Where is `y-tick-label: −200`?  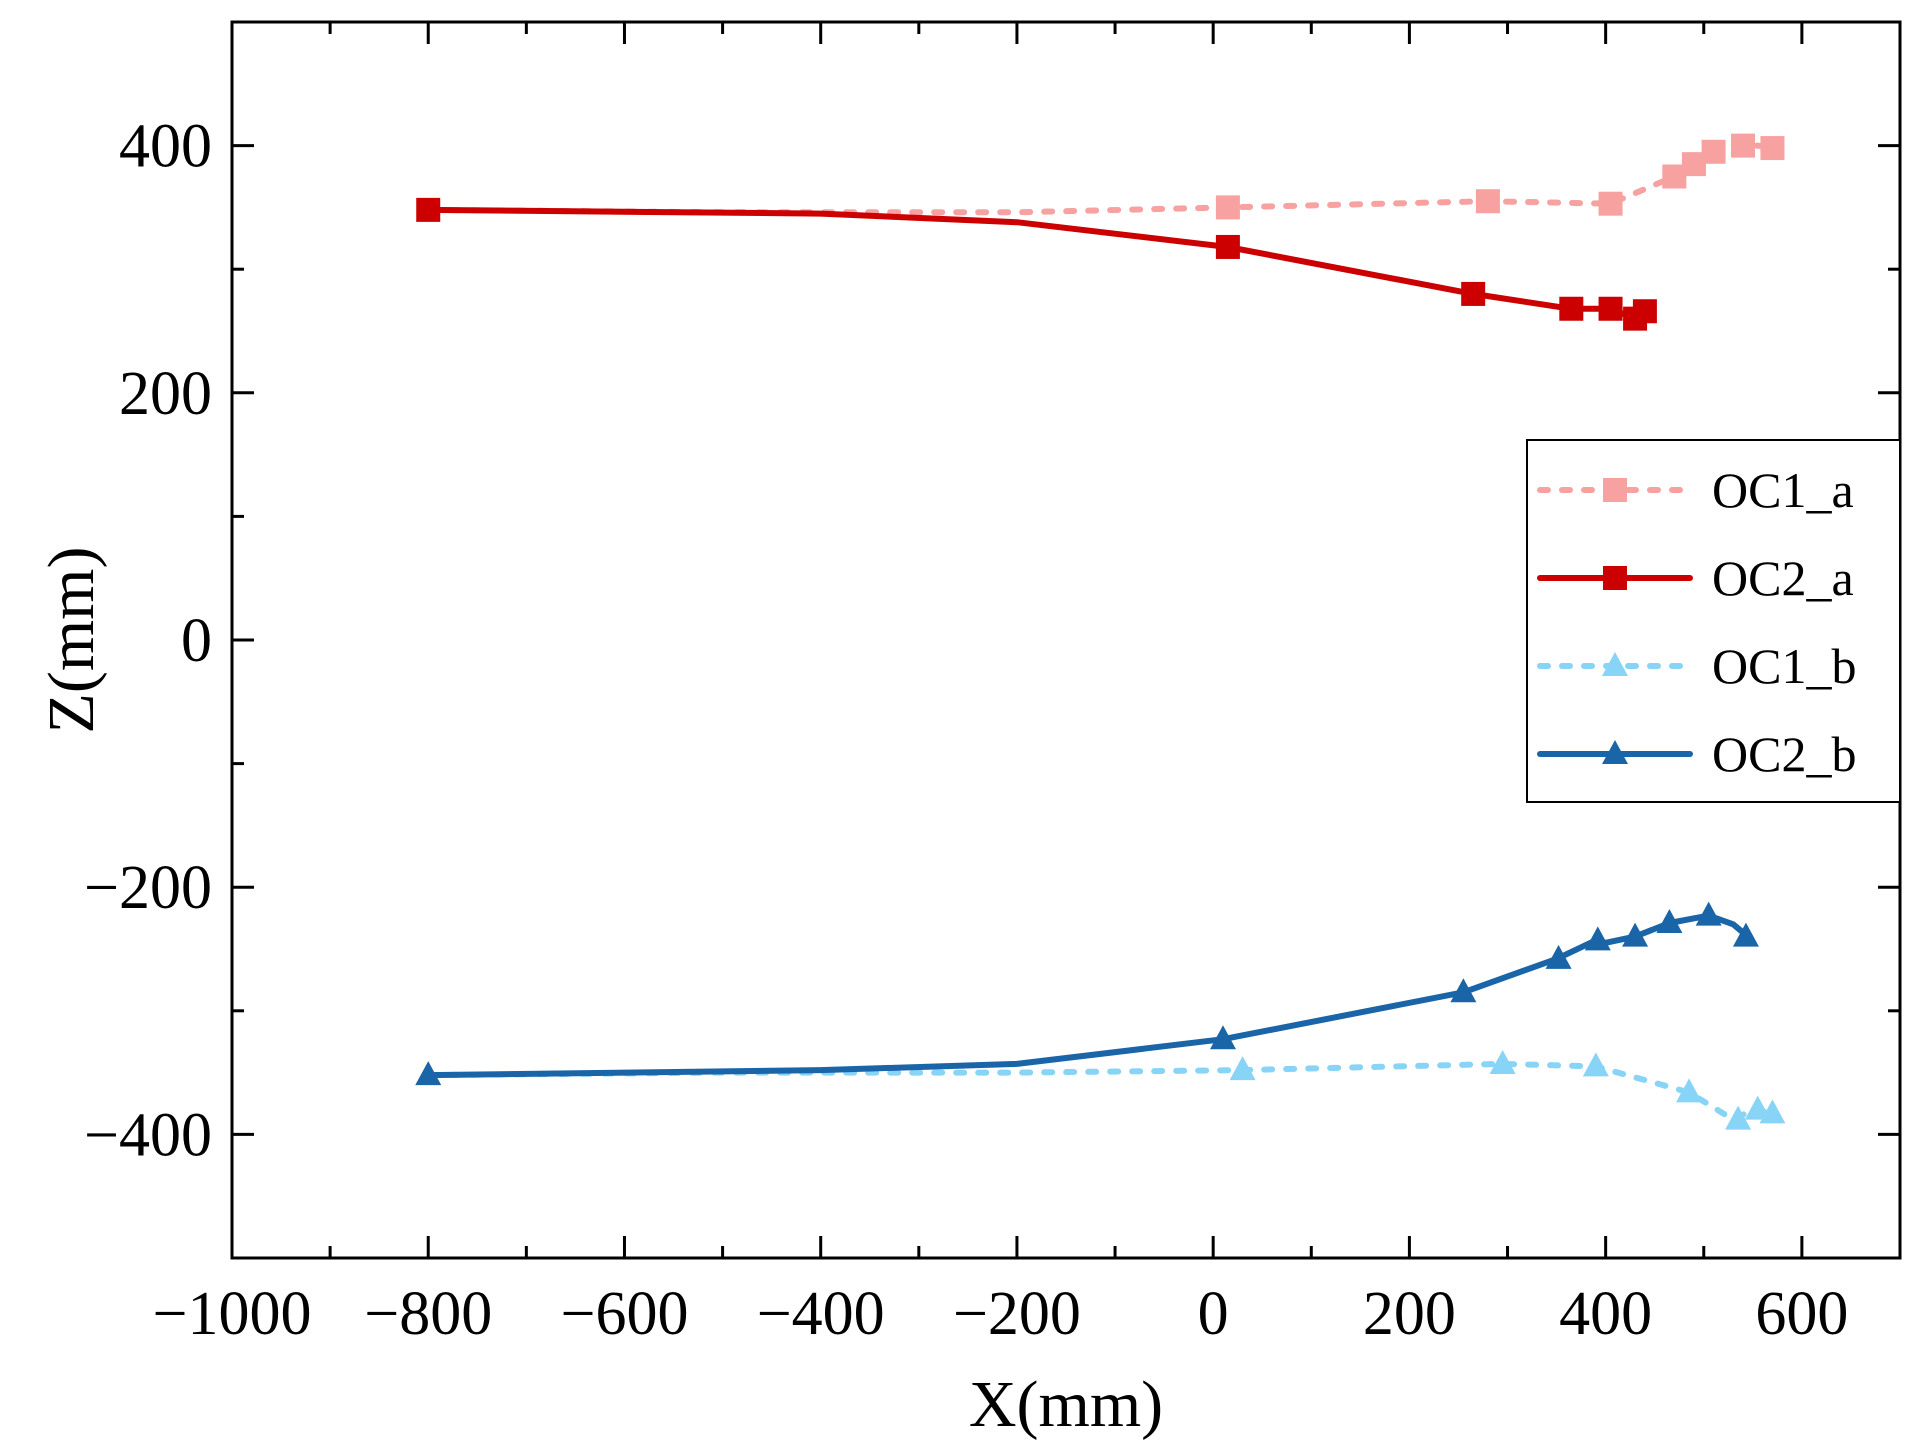 y-tick-label: −200 is located at coordinates (148, 888).